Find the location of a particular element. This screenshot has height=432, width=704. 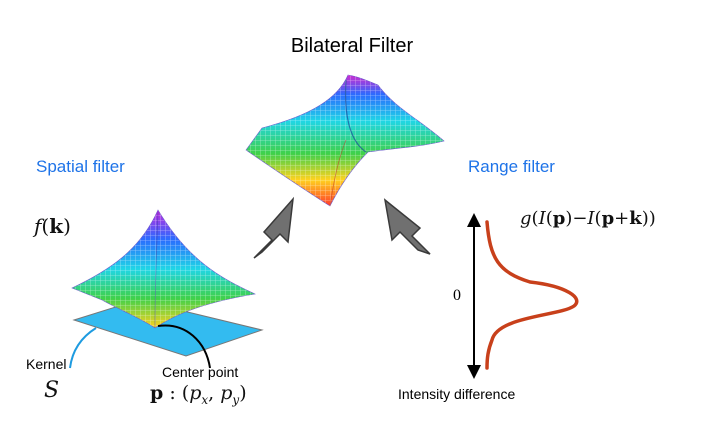

spatial-function-formula: f(k) is located at coordinates (52, 226).